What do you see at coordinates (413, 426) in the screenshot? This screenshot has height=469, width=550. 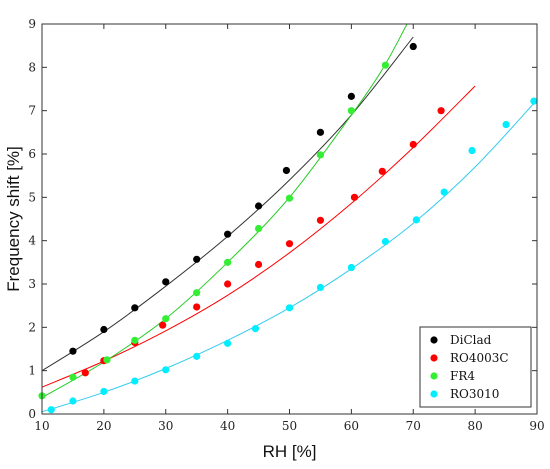 I see `x-tick-label-70: 70` at bounding box center [413, 426].